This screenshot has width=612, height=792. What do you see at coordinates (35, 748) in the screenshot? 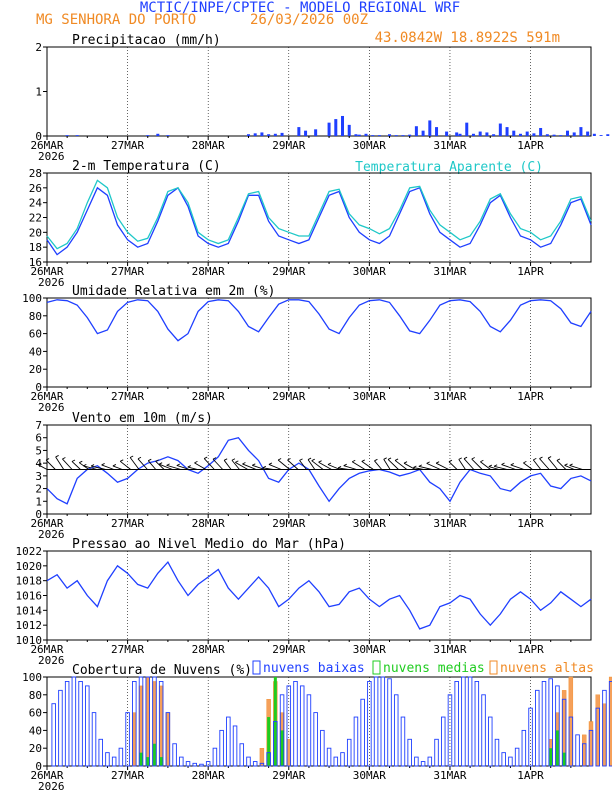
I see `clouds-ytick-label: 20` at bounding box center [35, 748].